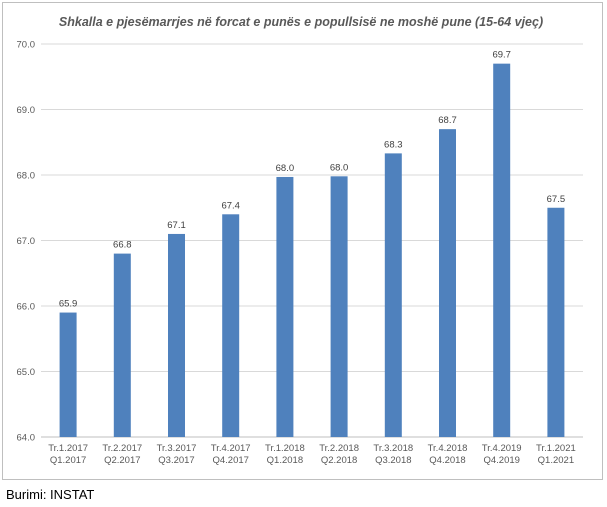 Image resolution: width=607 pixels, height=507 pixels. I want to click on y-tick-label: 68.0, so click(26, 176).